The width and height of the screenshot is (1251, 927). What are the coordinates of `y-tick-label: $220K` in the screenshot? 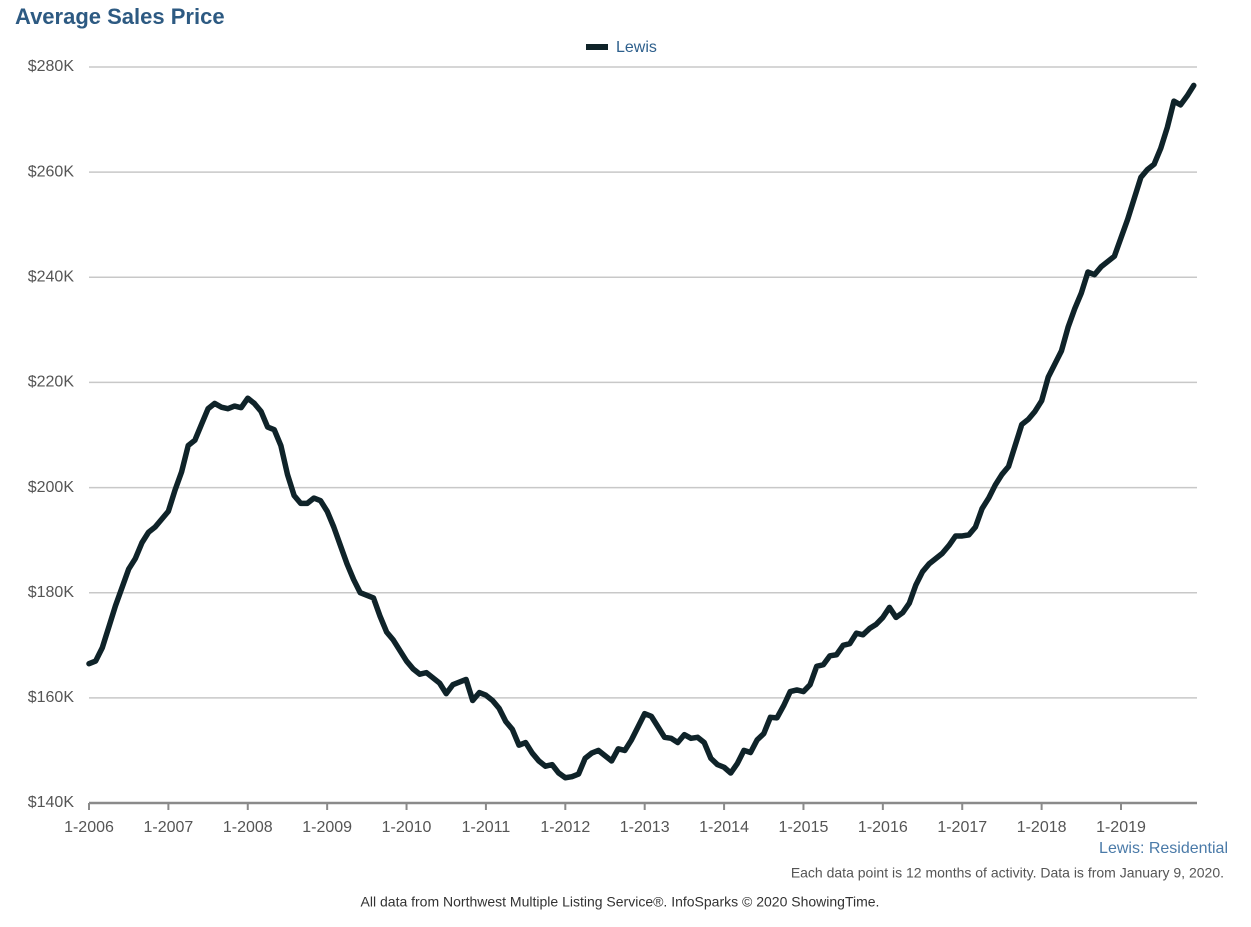 It's located at (51, 382).